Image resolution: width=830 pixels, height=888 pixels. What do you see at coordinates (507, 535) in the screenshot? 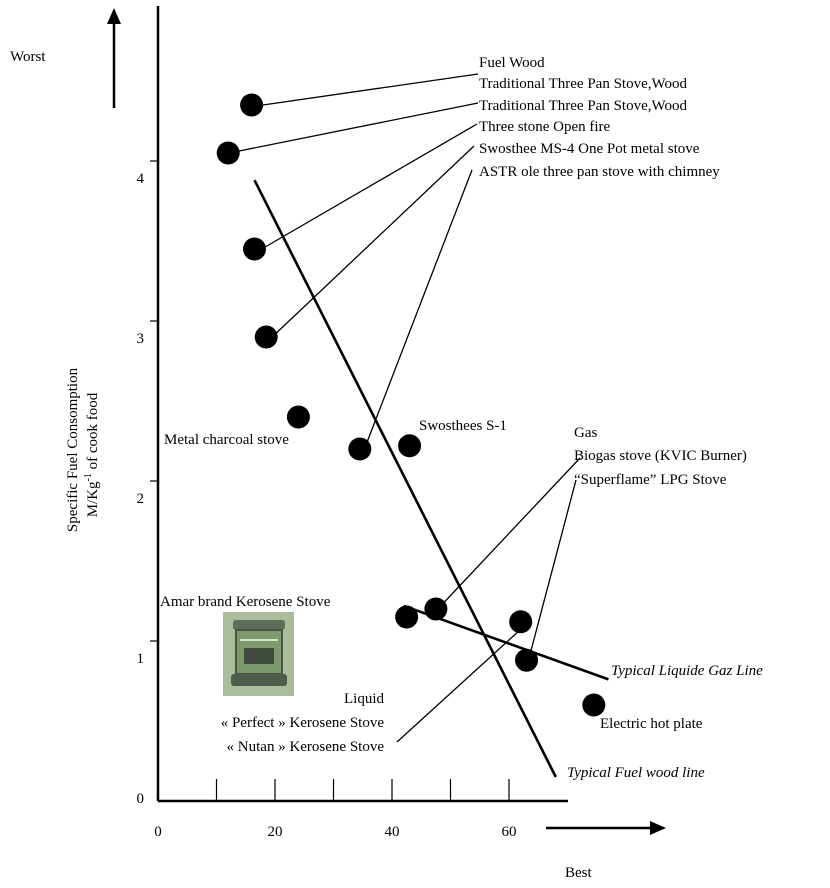
I see `leader-biogas` at bounding box center [507, 535].